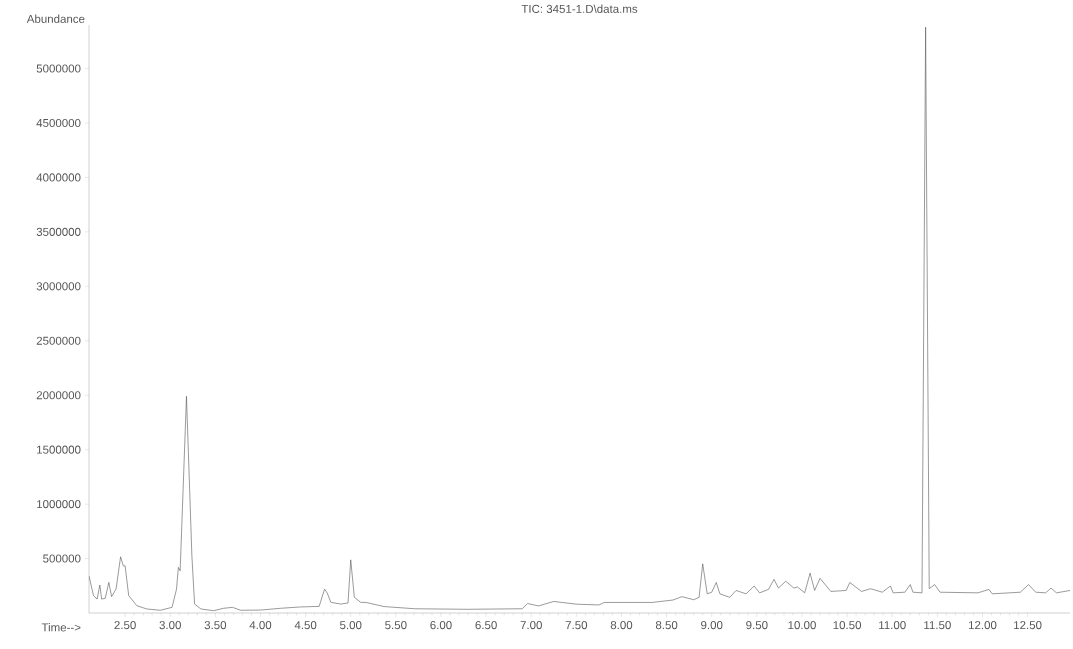 This screenshot has width=1073, height=649. I want to click on x-tick-label: 12.50, so click(1028, 625).